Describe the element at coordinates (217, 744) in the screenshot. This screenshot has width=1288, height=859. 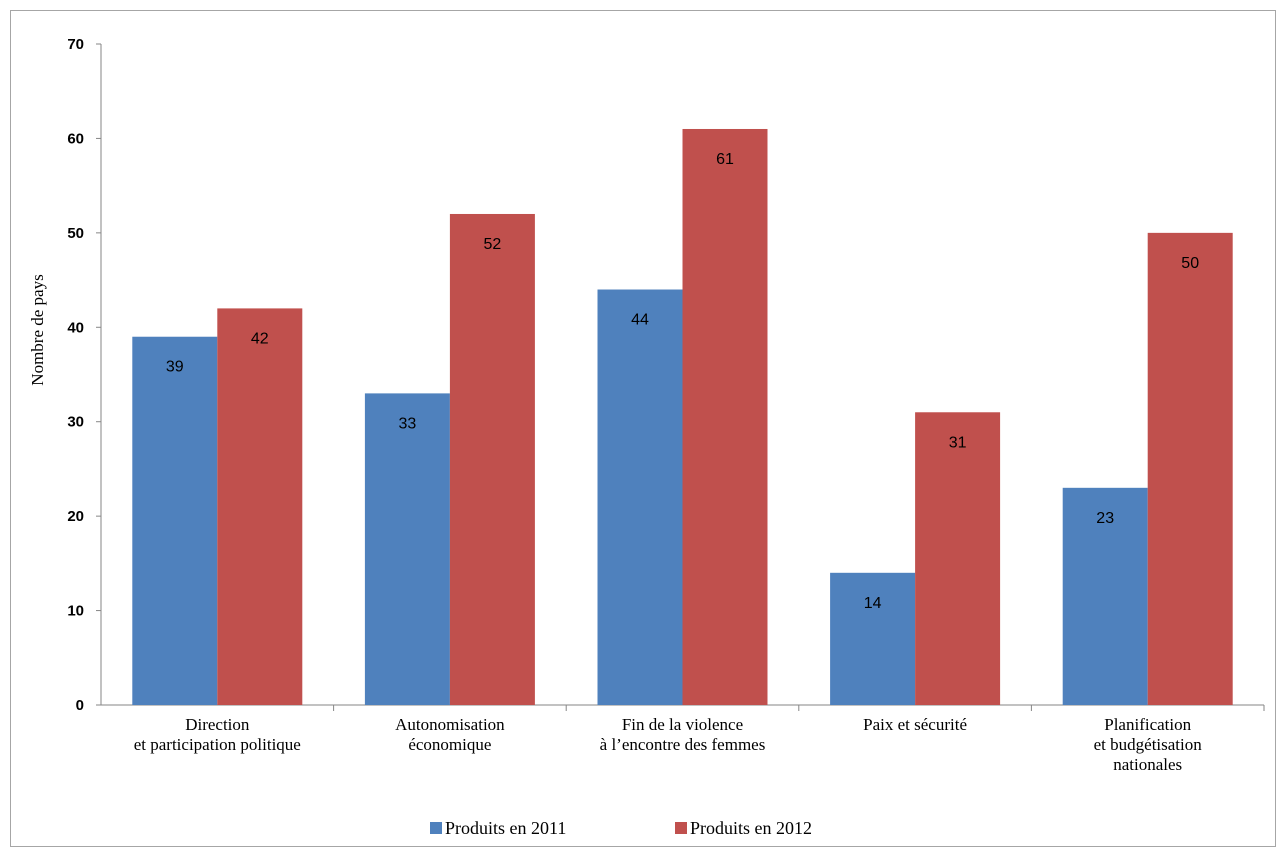
I see `x-category-label: et participation politique` at that location.